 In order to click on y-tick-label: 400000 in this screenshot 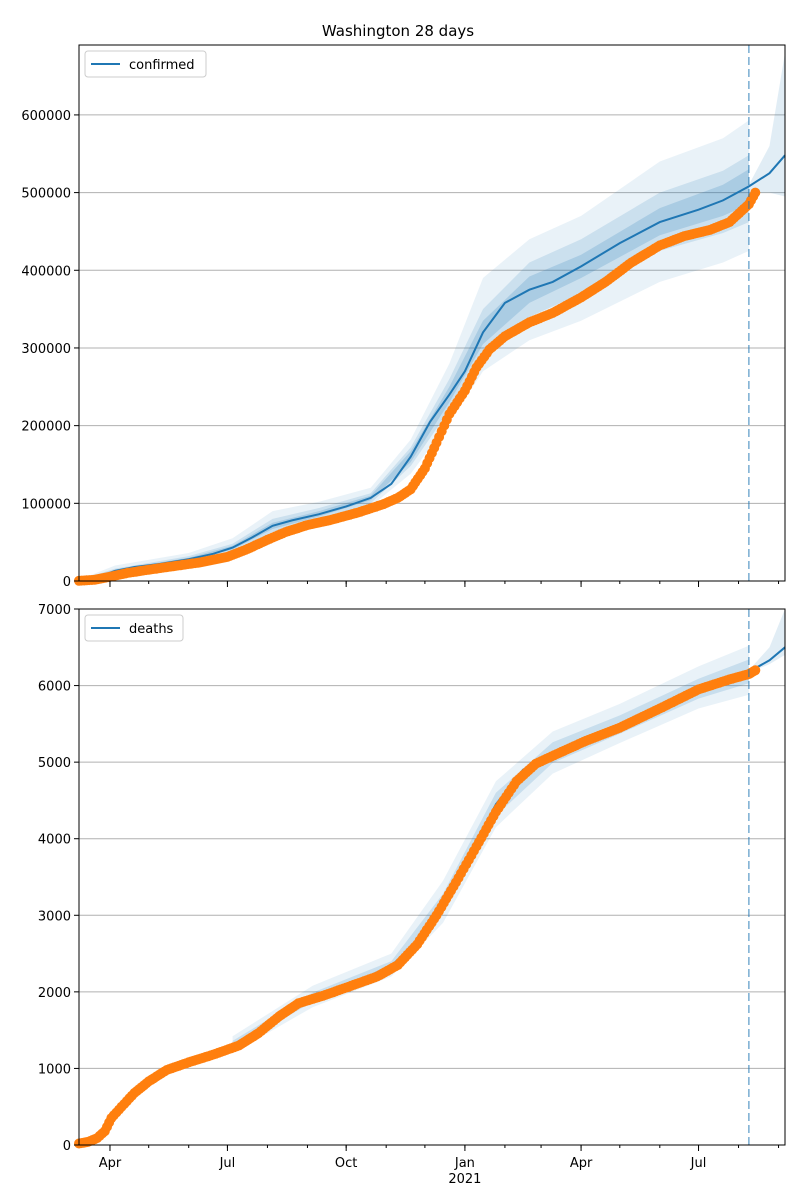, I will do `click(46, 271)`.